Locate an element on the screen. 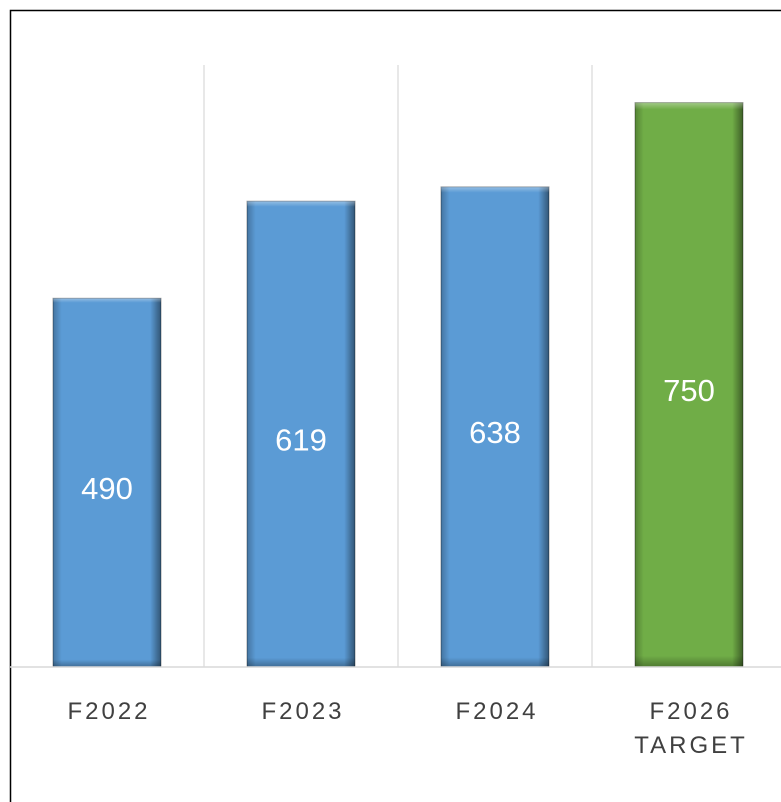 This screenshot has width=781, height=802. value-label: 490 is located at coordinates (107, 488).